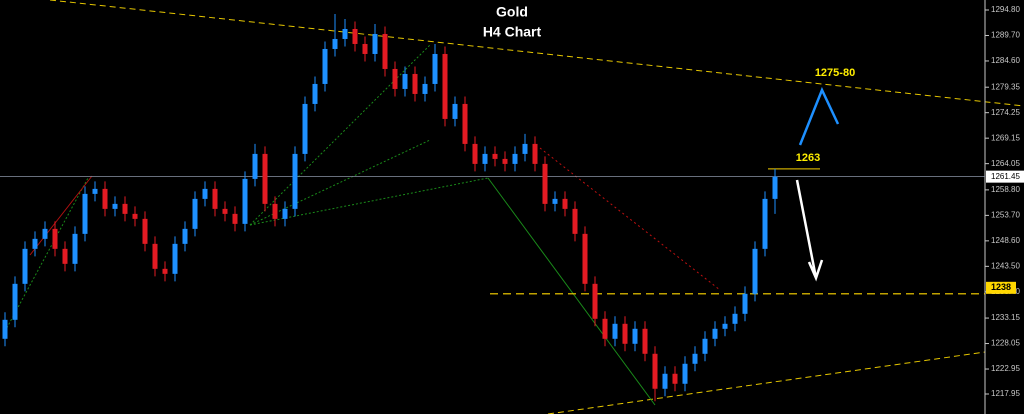  I want to click on y-tick-label: 1269.15, so click(1005, 137).